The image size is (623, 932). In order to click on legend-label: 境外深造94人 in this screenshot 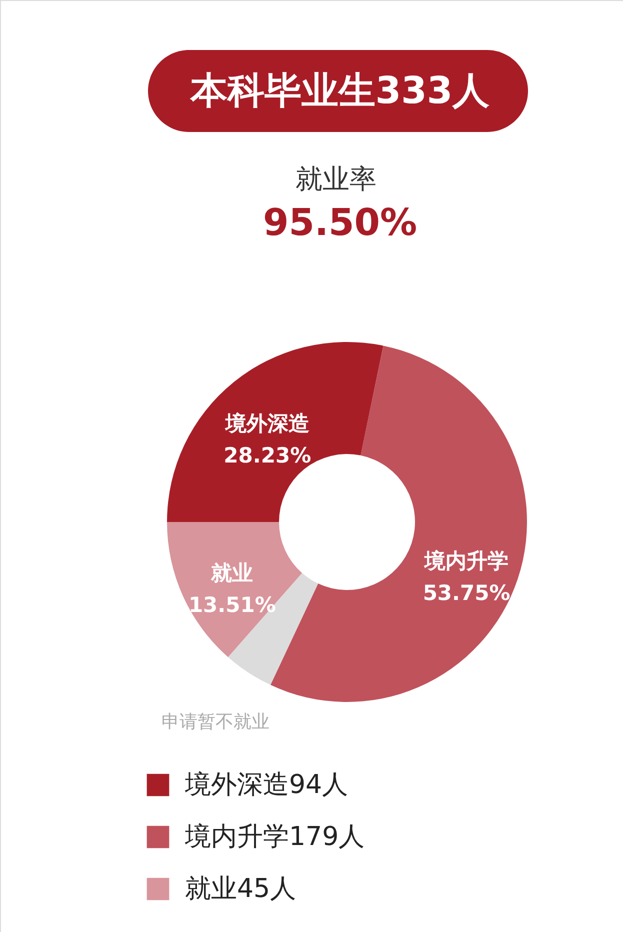, I will do `click(266, 785)`.